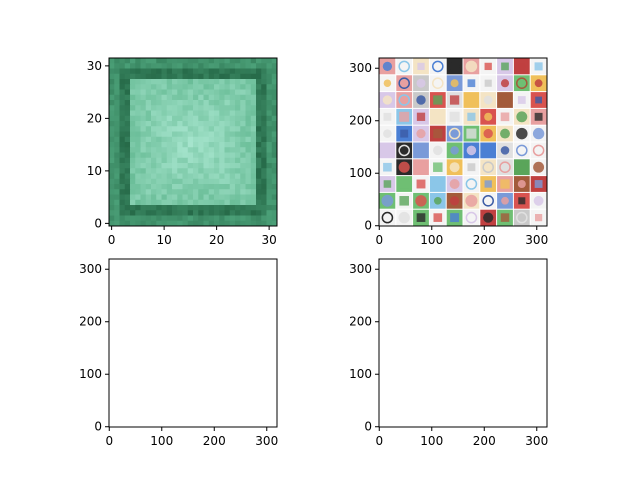 The image size is (640, 480). What do you see at coordinates (360, 322) in the screenshot?
I see `y-tick-label: 200` at bounding box center [360, 322].